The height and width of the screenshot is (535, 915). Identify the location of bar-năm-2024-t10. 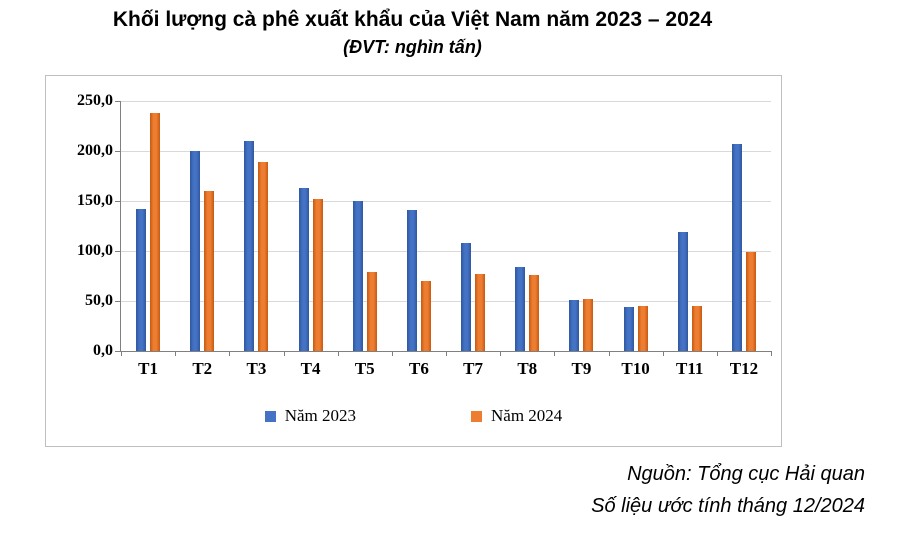
(642, 328).